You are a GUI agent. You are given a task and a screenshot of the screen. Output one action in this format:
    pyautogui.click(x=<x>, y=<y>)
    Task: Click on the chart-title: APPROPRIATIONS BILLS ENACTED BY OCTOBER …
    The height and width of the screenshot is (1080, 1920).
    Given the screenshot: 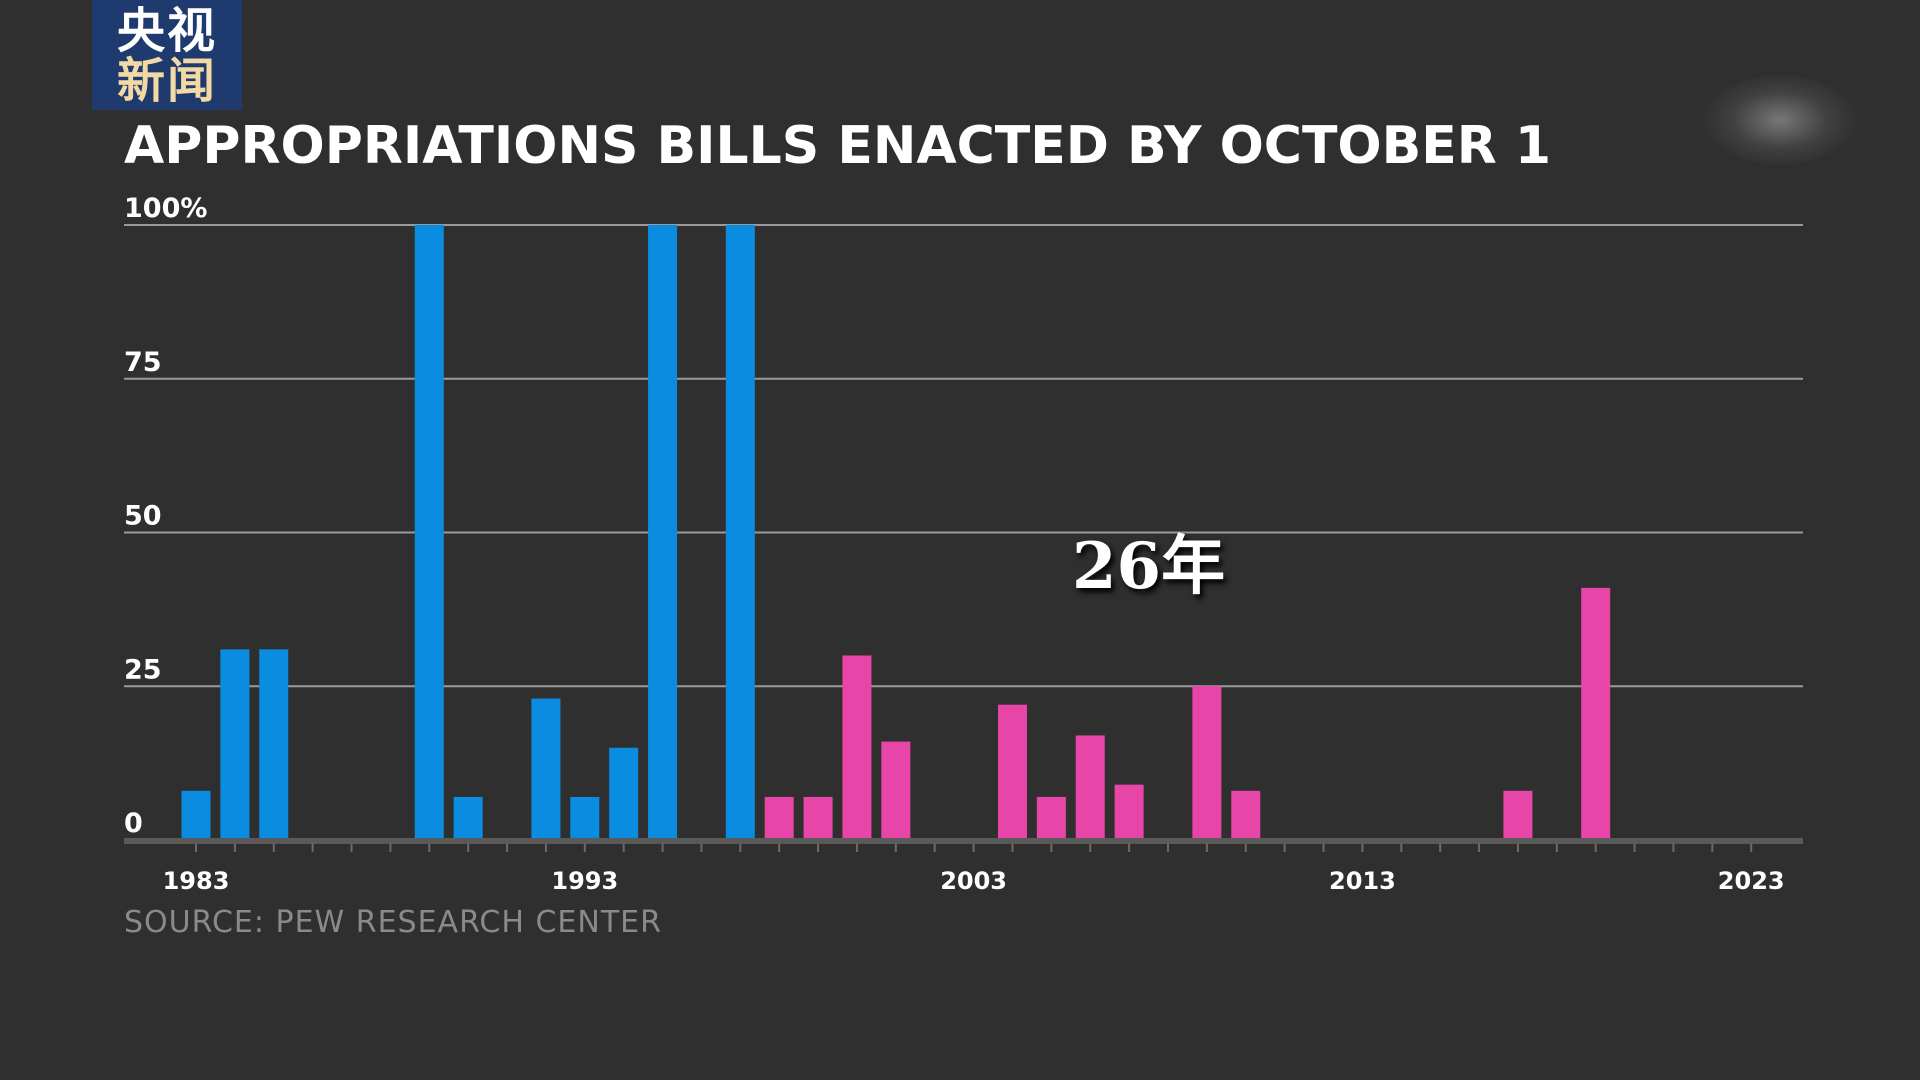 What is the action you would take?
    pyautogui.click(x=838, y=146)
    